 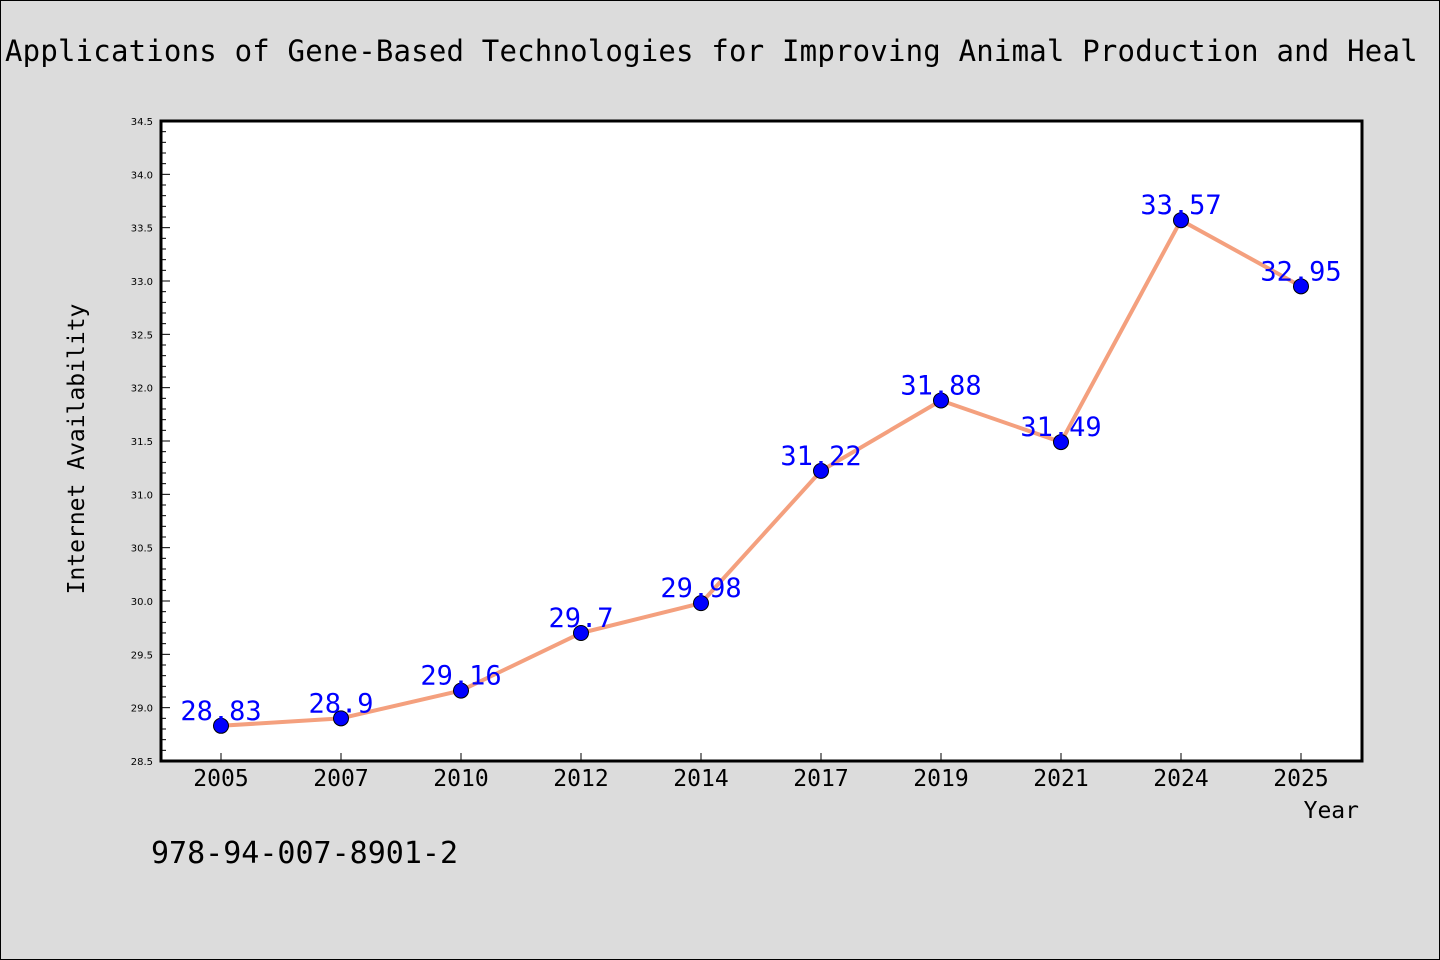 What do you see at coordinates (820, 456) in the screenshot?
I see `data-label: 31.22` at bounding box center [820, 456].